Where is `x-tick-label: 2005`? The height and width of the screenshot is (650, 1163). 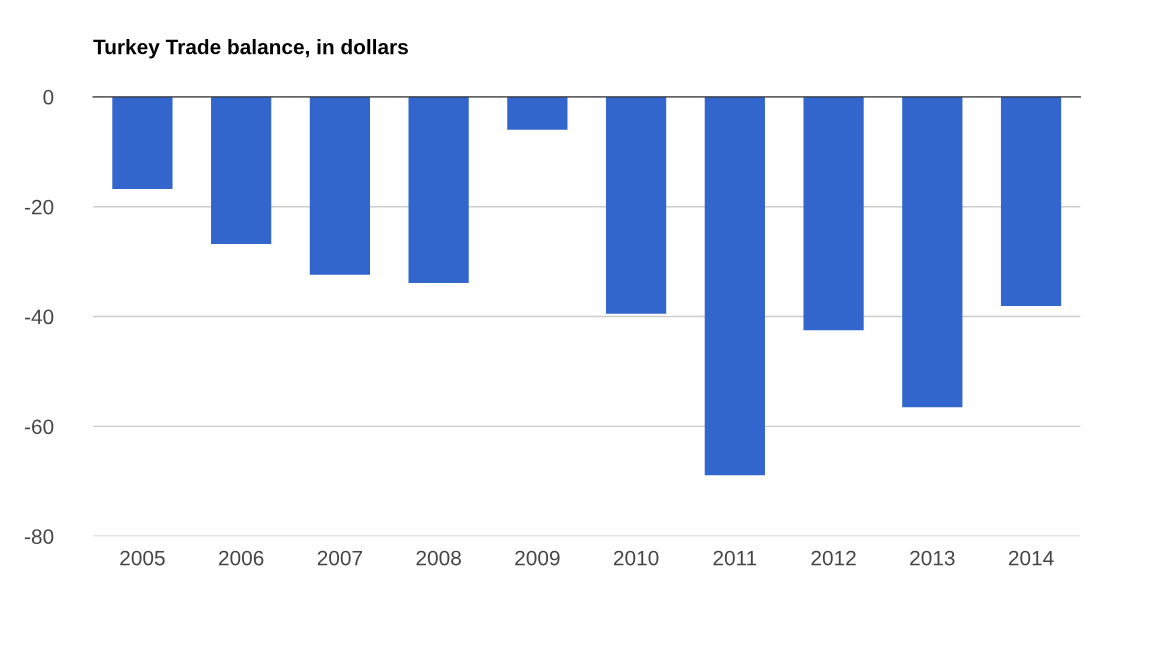
x-tick-label: 2005 is located at coordinates (142, 558).